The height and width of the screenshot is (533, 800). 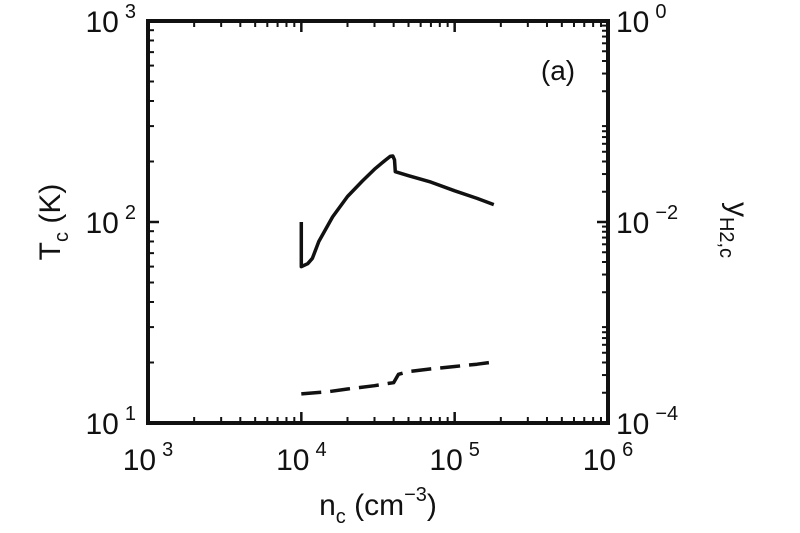 I want to click on y-right-tick-label-1: 10 −2, so click(x=647, y=221).